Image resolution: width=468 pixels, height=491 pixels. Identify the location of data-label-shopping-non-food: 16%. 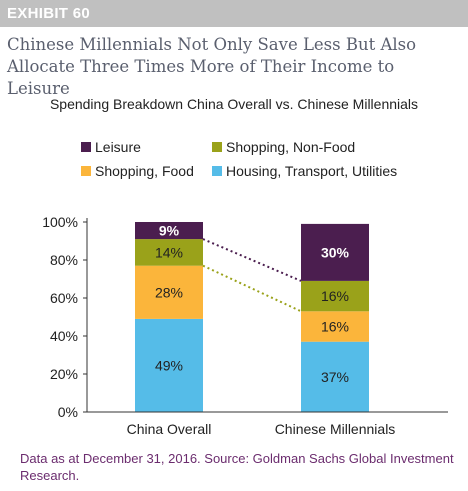
(335, 296).